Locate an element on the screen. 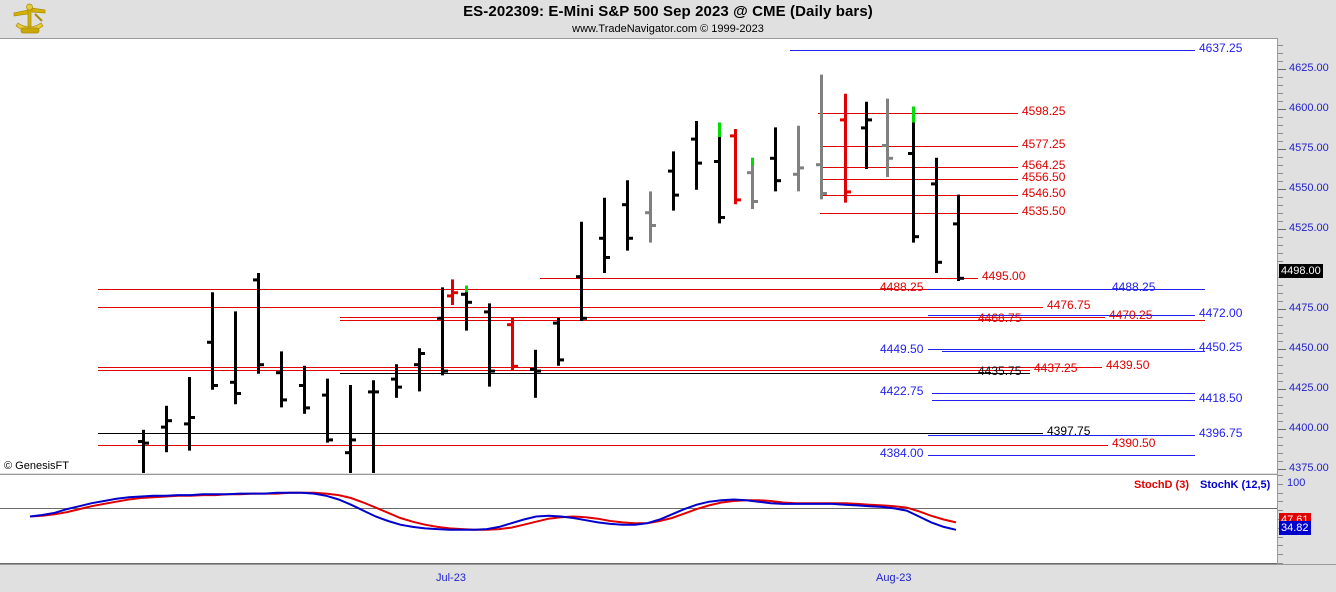 The height and width of the screenshot is (592, 1336). price-level-label: 4476.75 is located at coordinates (1069, 305).